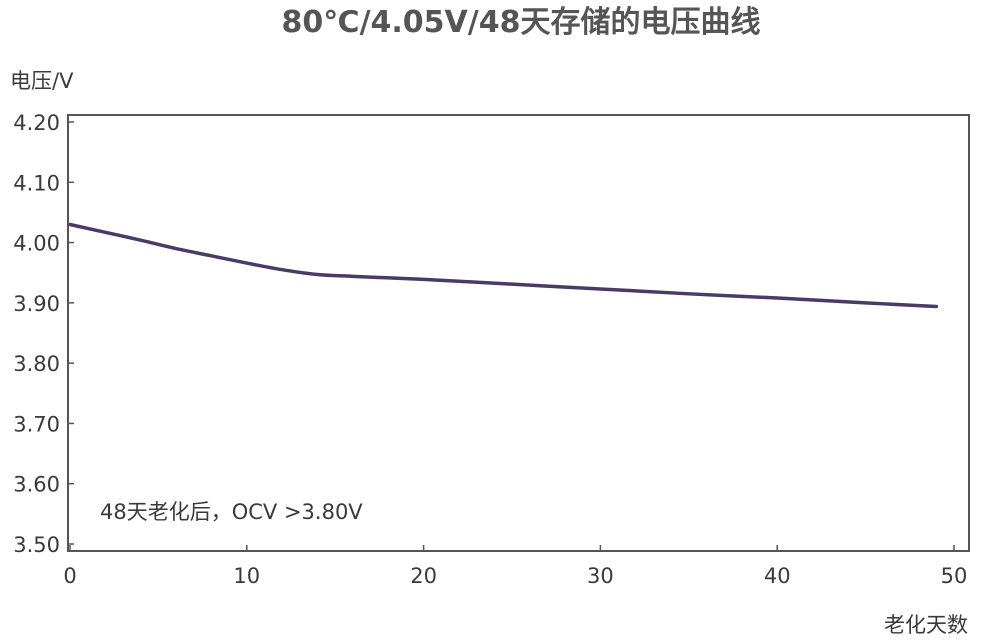 The width and height of the screenshot is (987, 643). I want to click on y-tick-label: 3.70, so click(36, 424).